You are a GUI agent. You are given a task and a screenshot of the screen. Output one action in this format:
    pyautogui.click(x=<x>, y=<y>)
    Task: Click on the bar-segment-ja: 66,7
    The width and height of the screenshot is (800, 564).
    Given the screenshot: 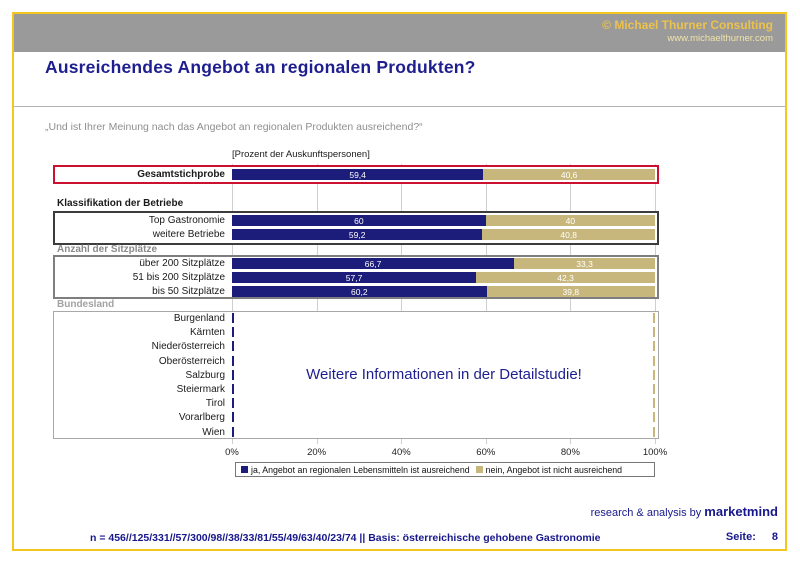 What is the action you would take?
    pyautogui.click(x=373, y=263)
    